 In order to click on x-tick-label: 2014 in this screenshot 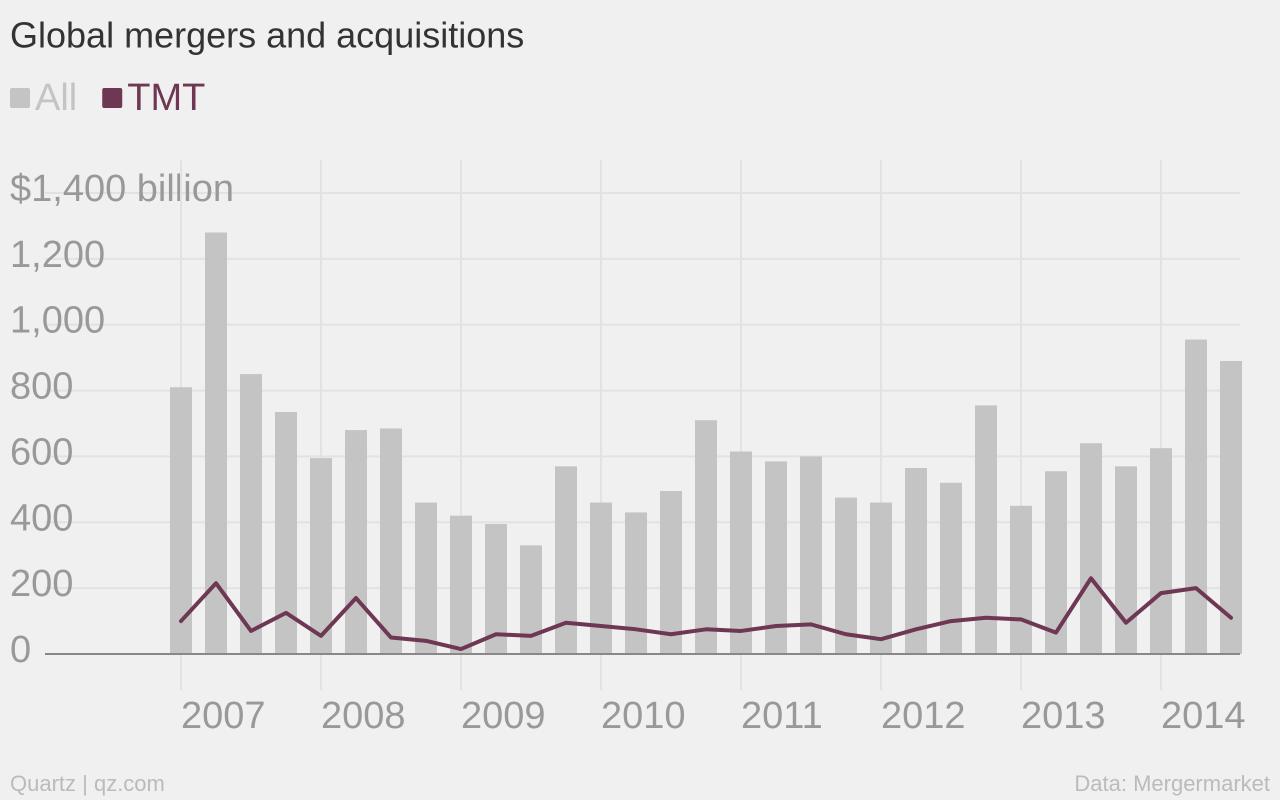, I will do `click(1203, 716)`.